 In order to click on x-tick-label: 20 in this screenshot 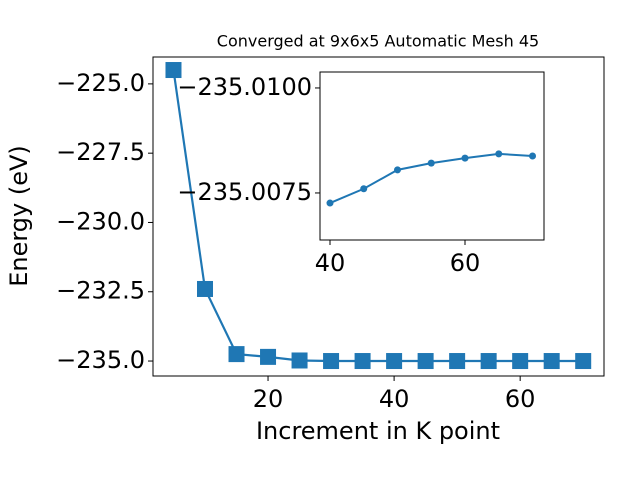, I will do `click(268, 399)`.